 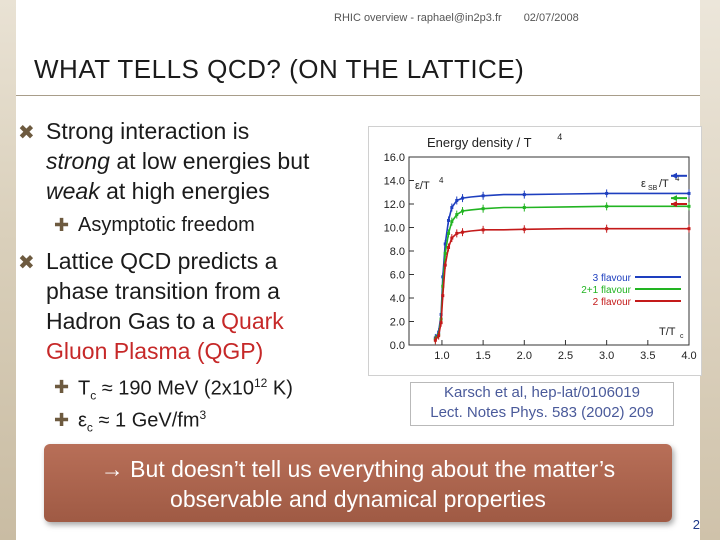 I want to click on ec-symbol: ε, so click(x=82, y=420).